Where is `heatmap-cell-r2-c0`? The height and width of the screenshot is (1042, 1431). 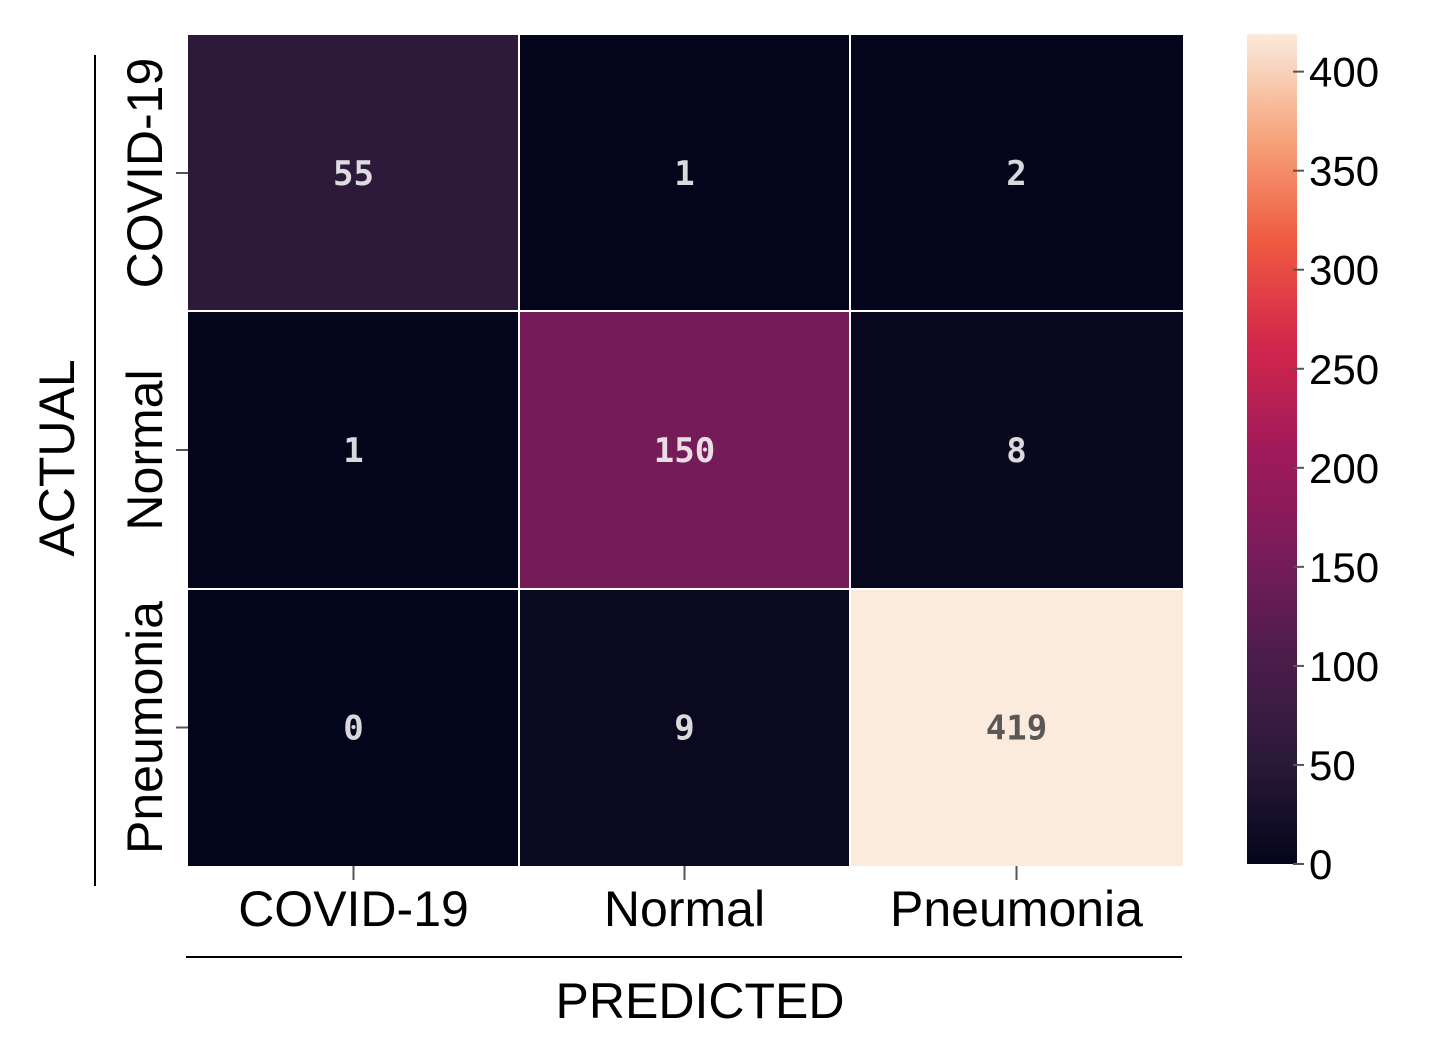 heatmap-cell-r2-c0 is located at coordinates (353, 727).